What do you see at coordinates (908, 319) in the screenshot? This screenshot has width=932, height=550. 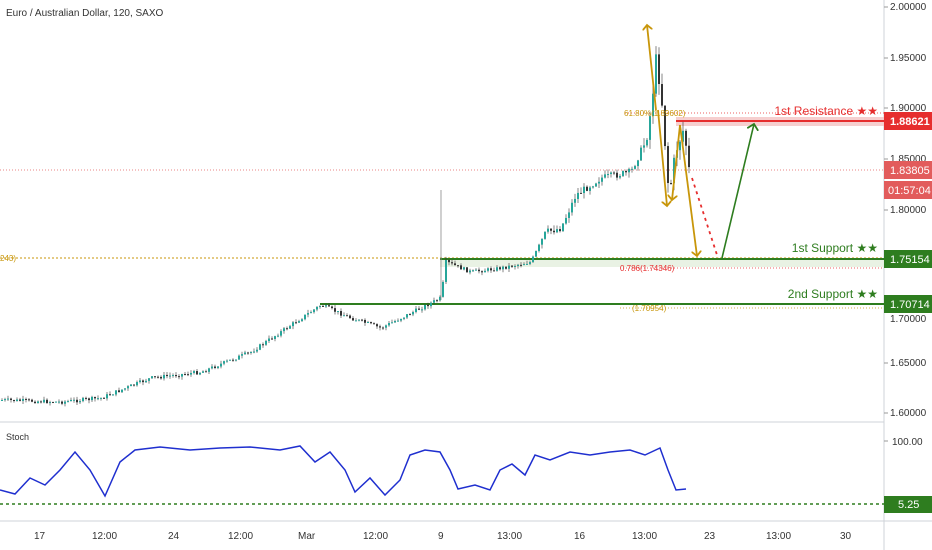 I see `price-tick: 1.70000` at bounding box center [908, 319].